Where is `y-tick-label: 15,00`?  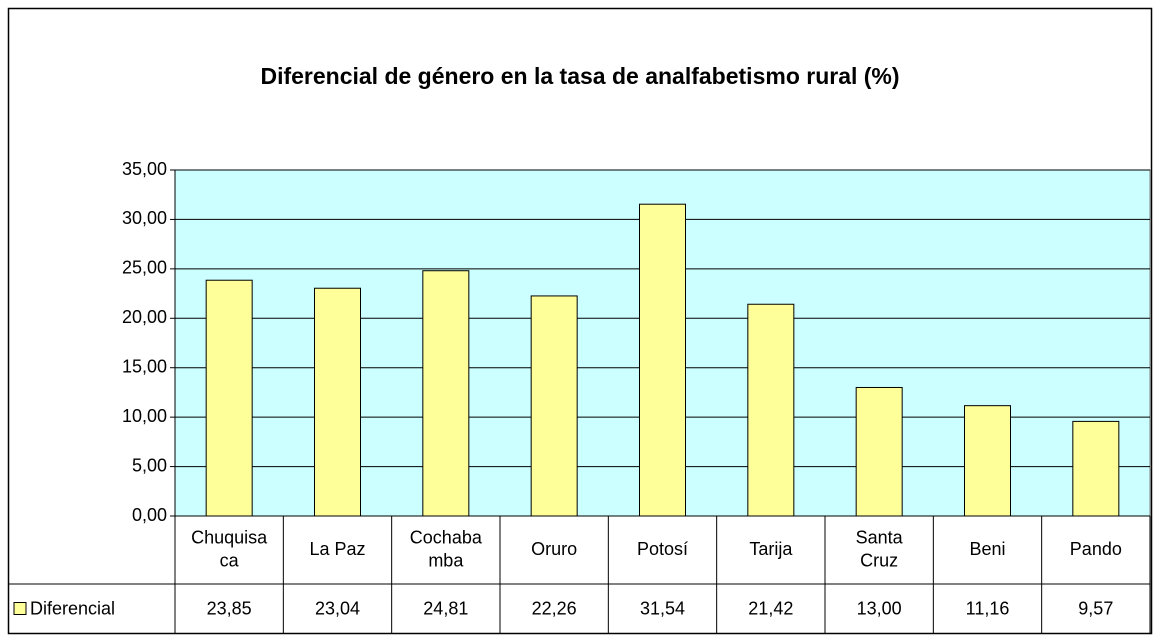 y-tick-label: 15,00 is located at coordinates (144, 366).